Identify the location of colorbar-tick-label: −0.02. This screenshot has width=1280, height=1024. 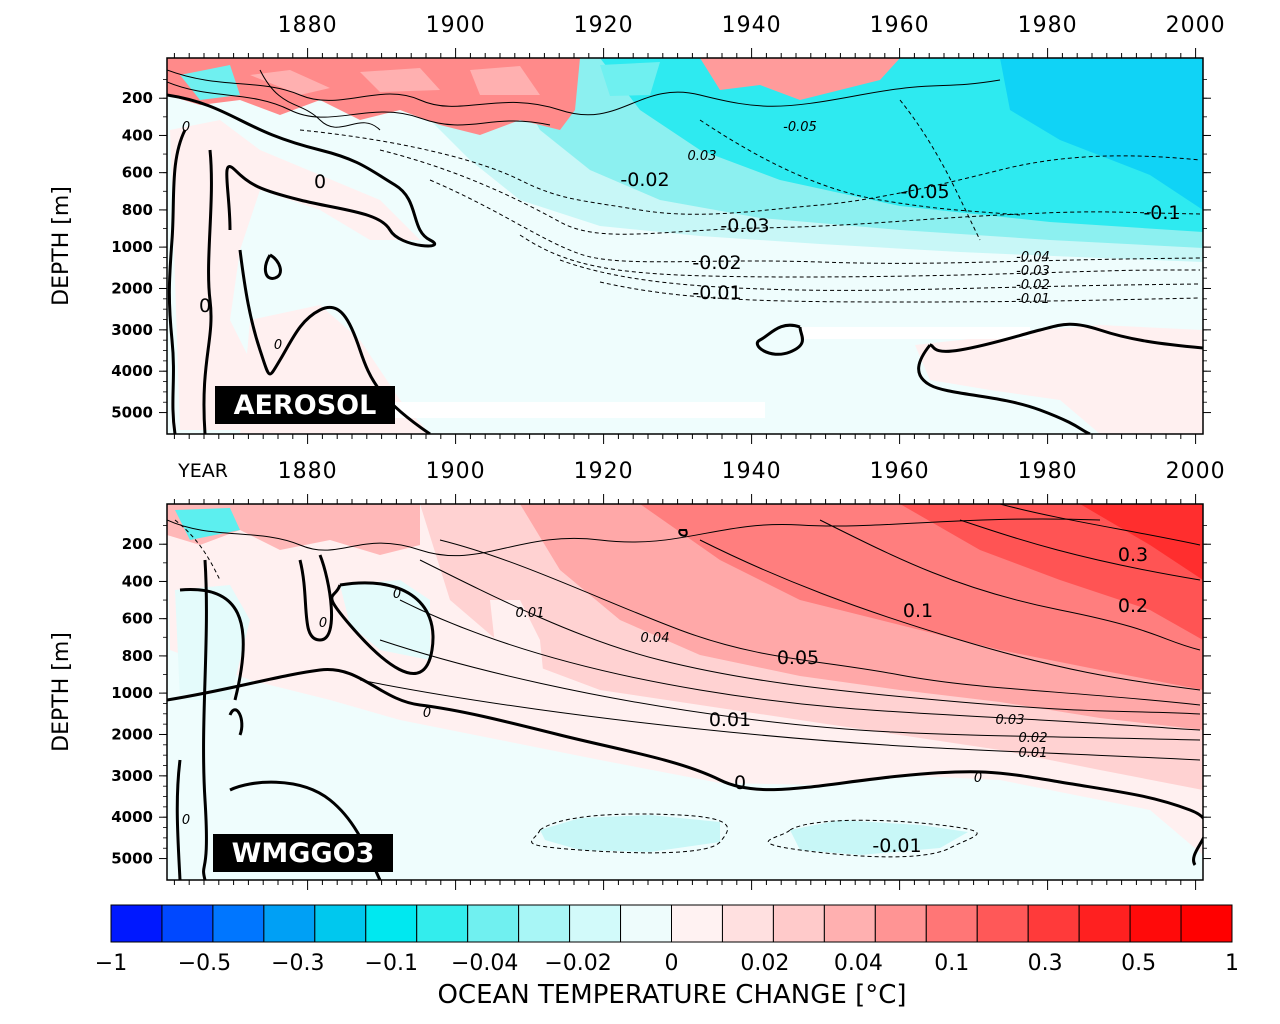
(577, 963).